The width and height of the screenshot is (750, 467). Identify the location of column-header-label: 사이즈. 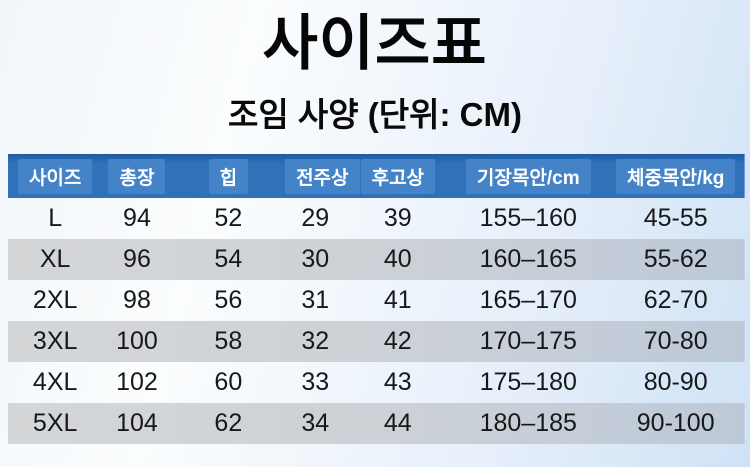
(55, 176).